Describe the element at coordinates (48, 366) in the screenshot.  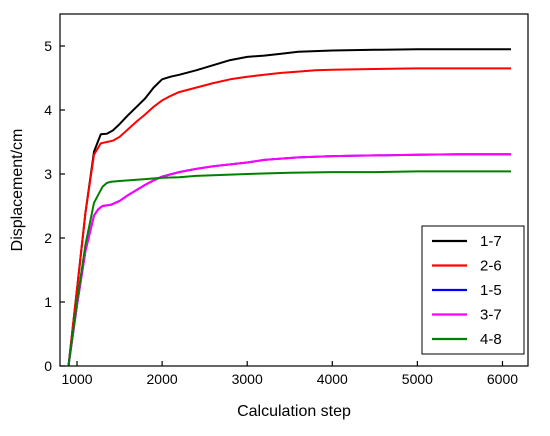
I see `y-tick-label: 0` at that location.